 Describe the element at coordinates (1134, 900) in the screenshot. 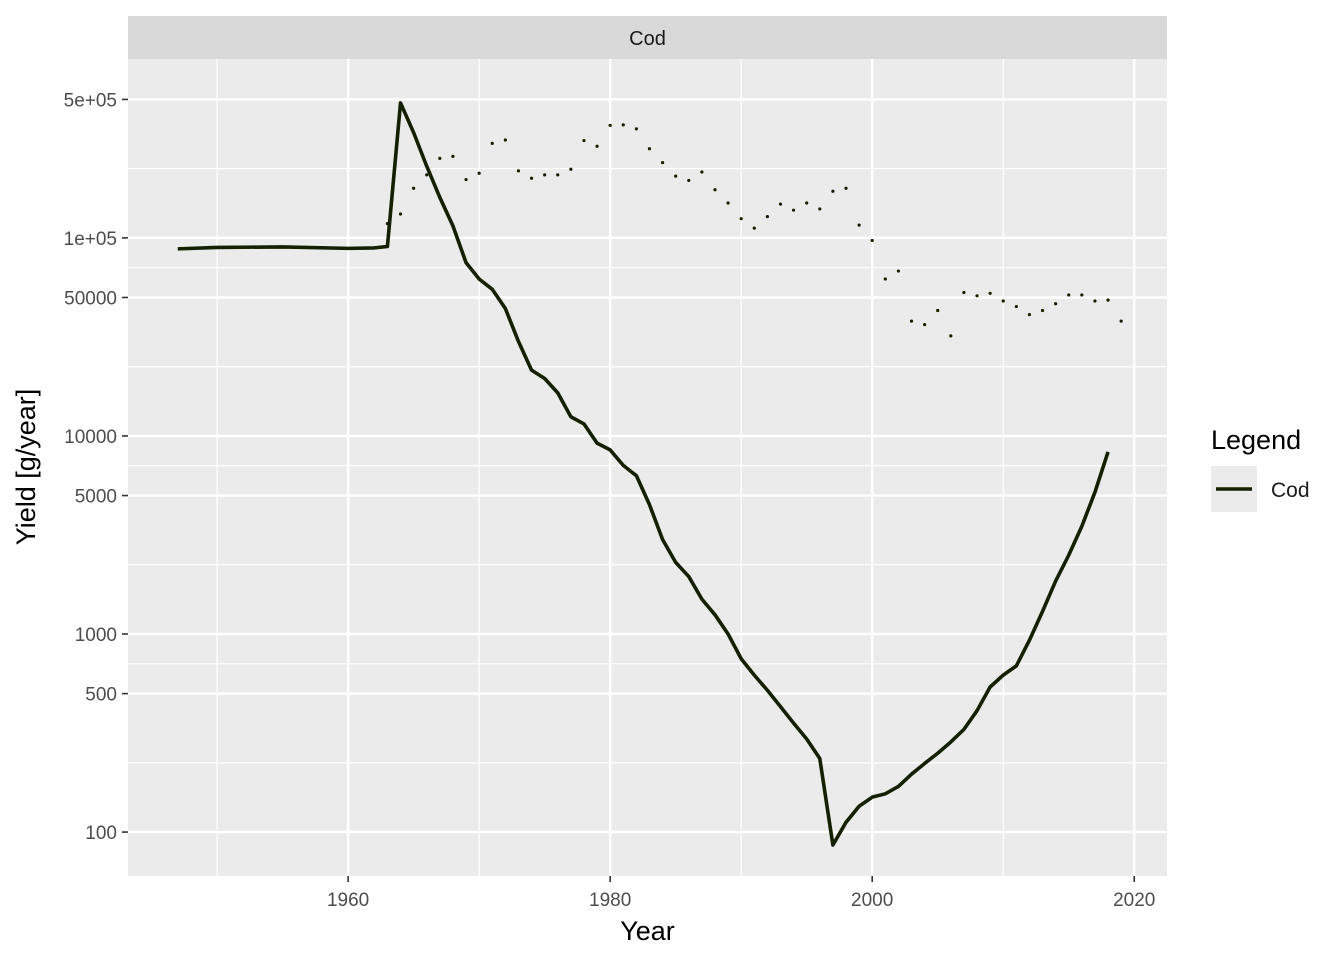

I see `x-tick-label: 2020` at that location.